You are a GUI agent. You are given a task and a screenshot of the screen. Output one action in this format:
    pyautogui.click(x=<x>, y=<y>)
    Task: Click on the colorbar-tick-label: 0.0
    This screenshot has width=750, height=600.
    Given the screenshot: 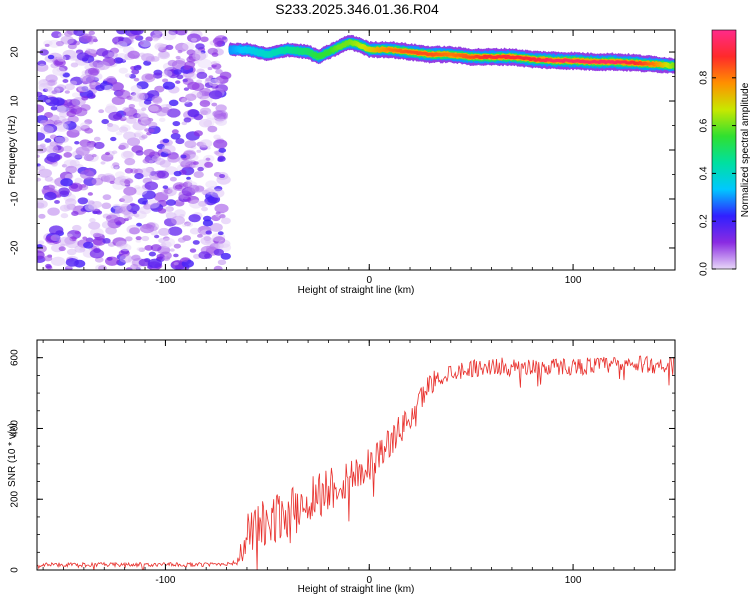 What is the action you would take?
    pyautogui.click(x=704, y=269)
    